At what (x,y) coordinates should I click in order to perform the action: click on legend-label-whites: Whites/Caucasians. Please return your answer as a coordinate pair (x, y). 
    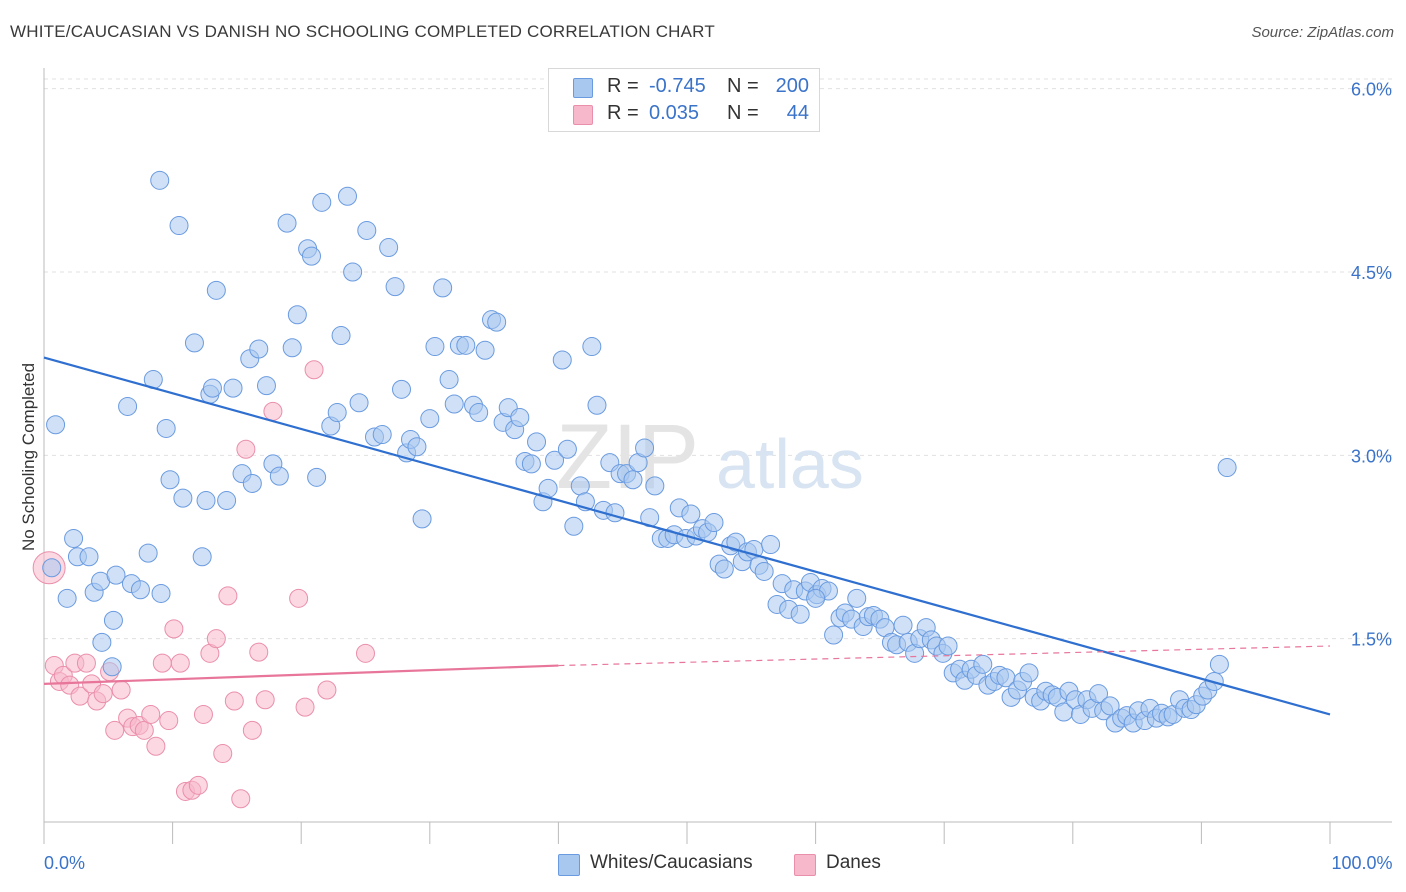
    Looking at the image, I should click on (671, 862).